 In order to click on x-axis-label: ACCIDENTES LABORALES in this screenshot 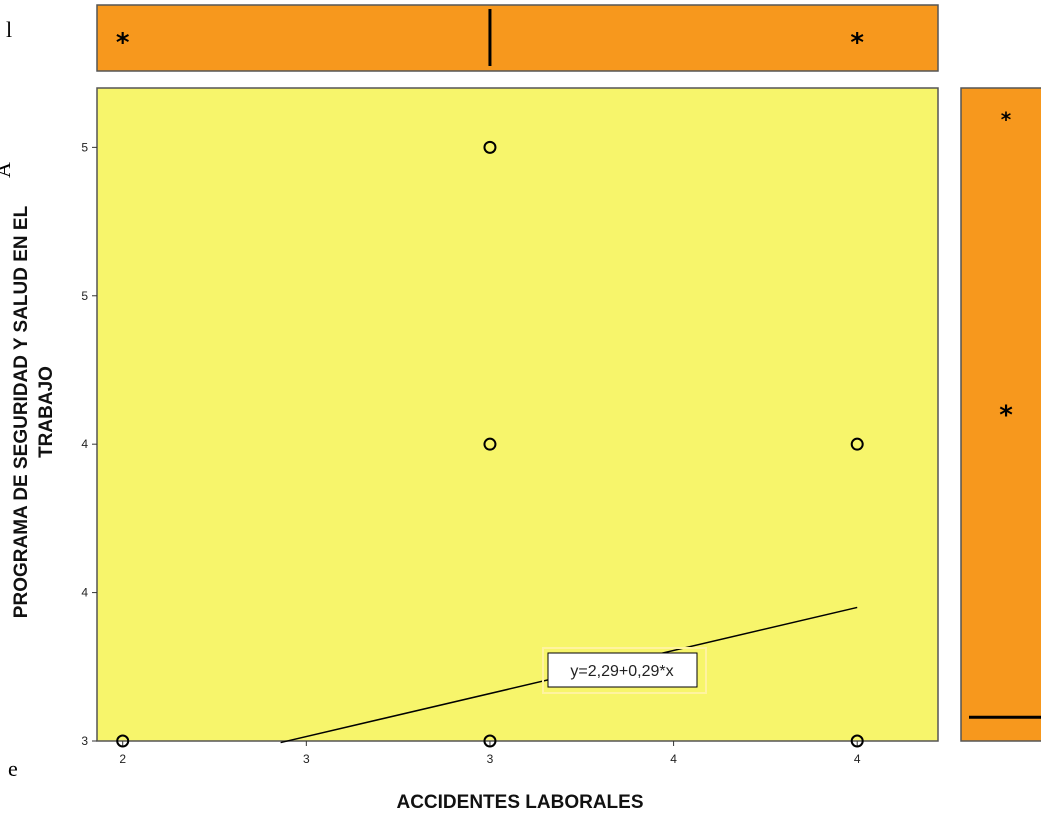, I will do `click(519, 802)`.